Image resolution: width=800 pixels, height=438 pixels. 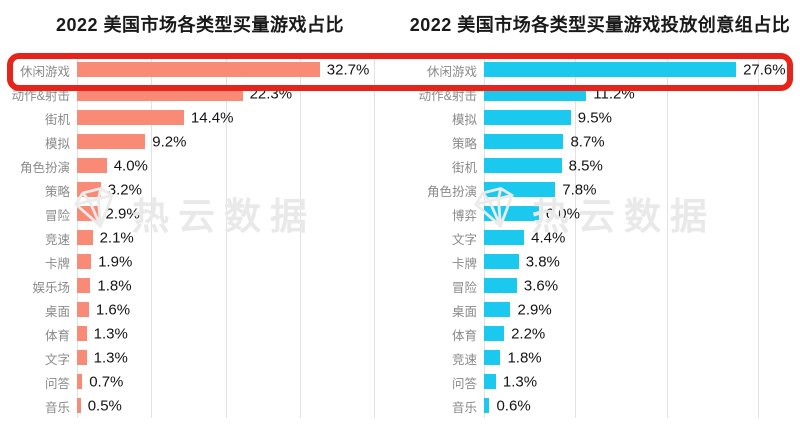 I want to click on value-label: 4.0%, so click(x=130, y=166).